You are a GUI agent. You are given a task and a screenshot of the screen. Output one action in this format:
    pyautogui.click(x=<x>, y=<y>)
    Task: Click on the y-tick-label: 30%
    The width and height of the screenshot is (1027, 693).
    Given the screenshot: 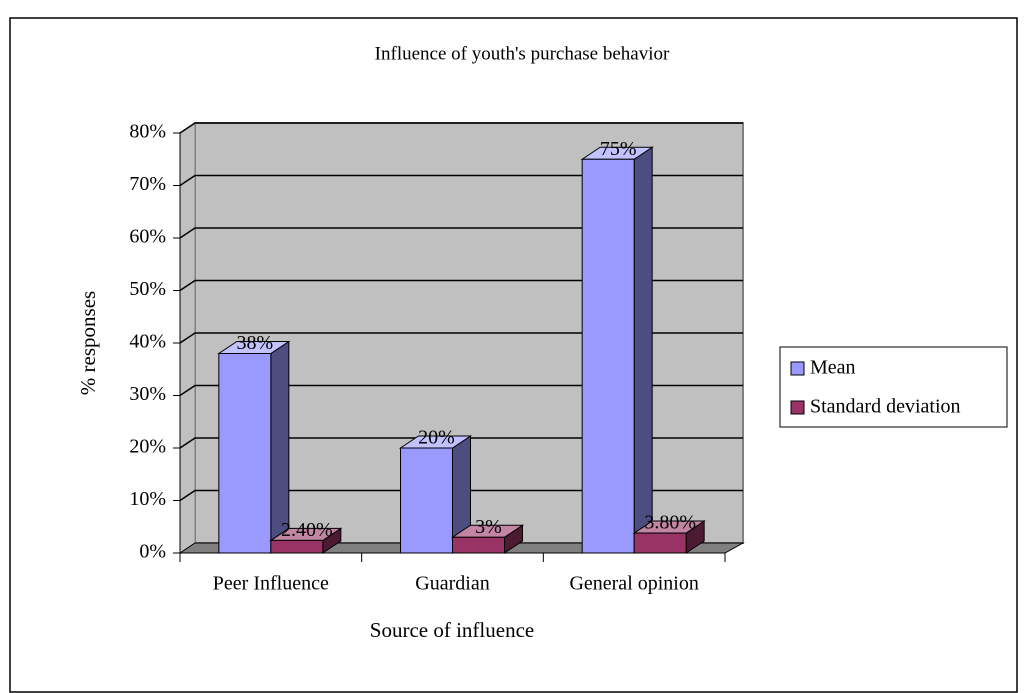 What is the action you would take?
    pyautogui.click(x=147, y=394)
    